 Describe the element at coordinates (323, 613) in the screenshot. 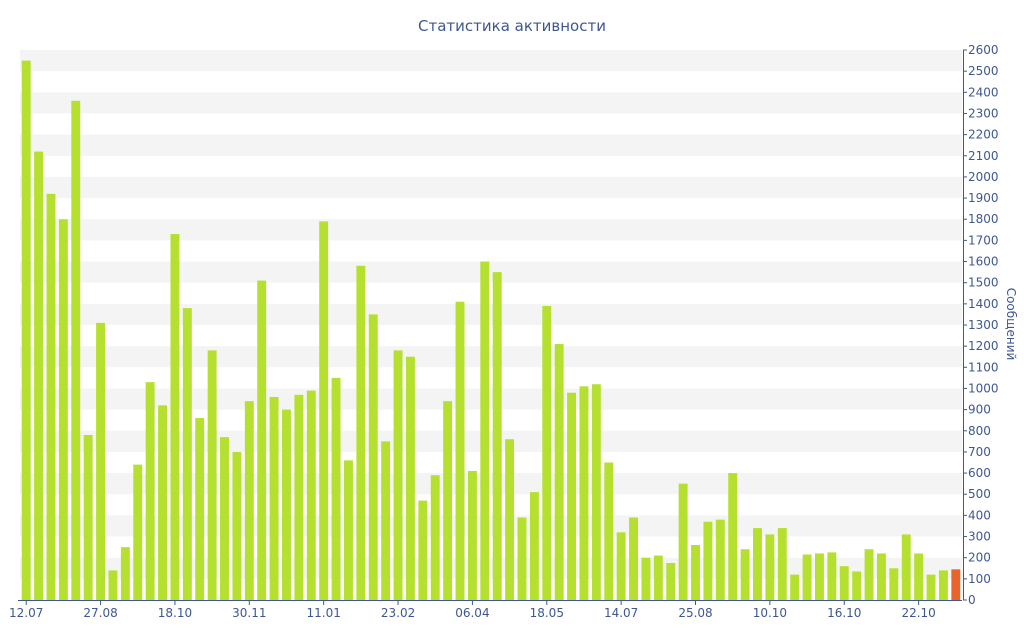

I see `x-tick-label: 11.01` at that location.